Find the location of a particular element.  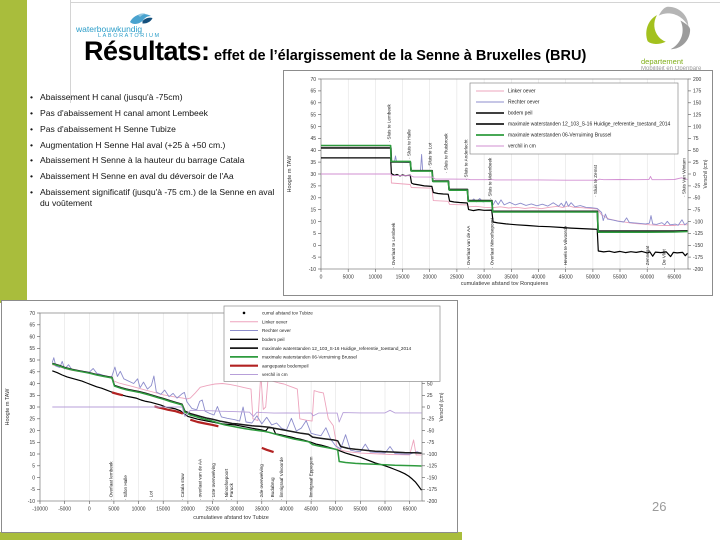

svg-text: · Sluis te Lembeek is located at coordinates (389, 123).